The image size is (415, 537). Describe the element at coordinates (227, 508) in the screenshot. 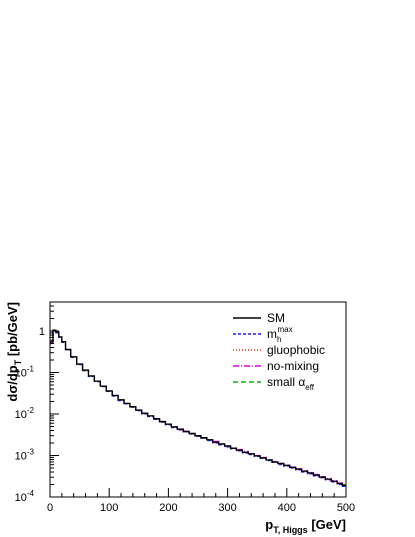

I see `x-tick-label: 300` at that location.